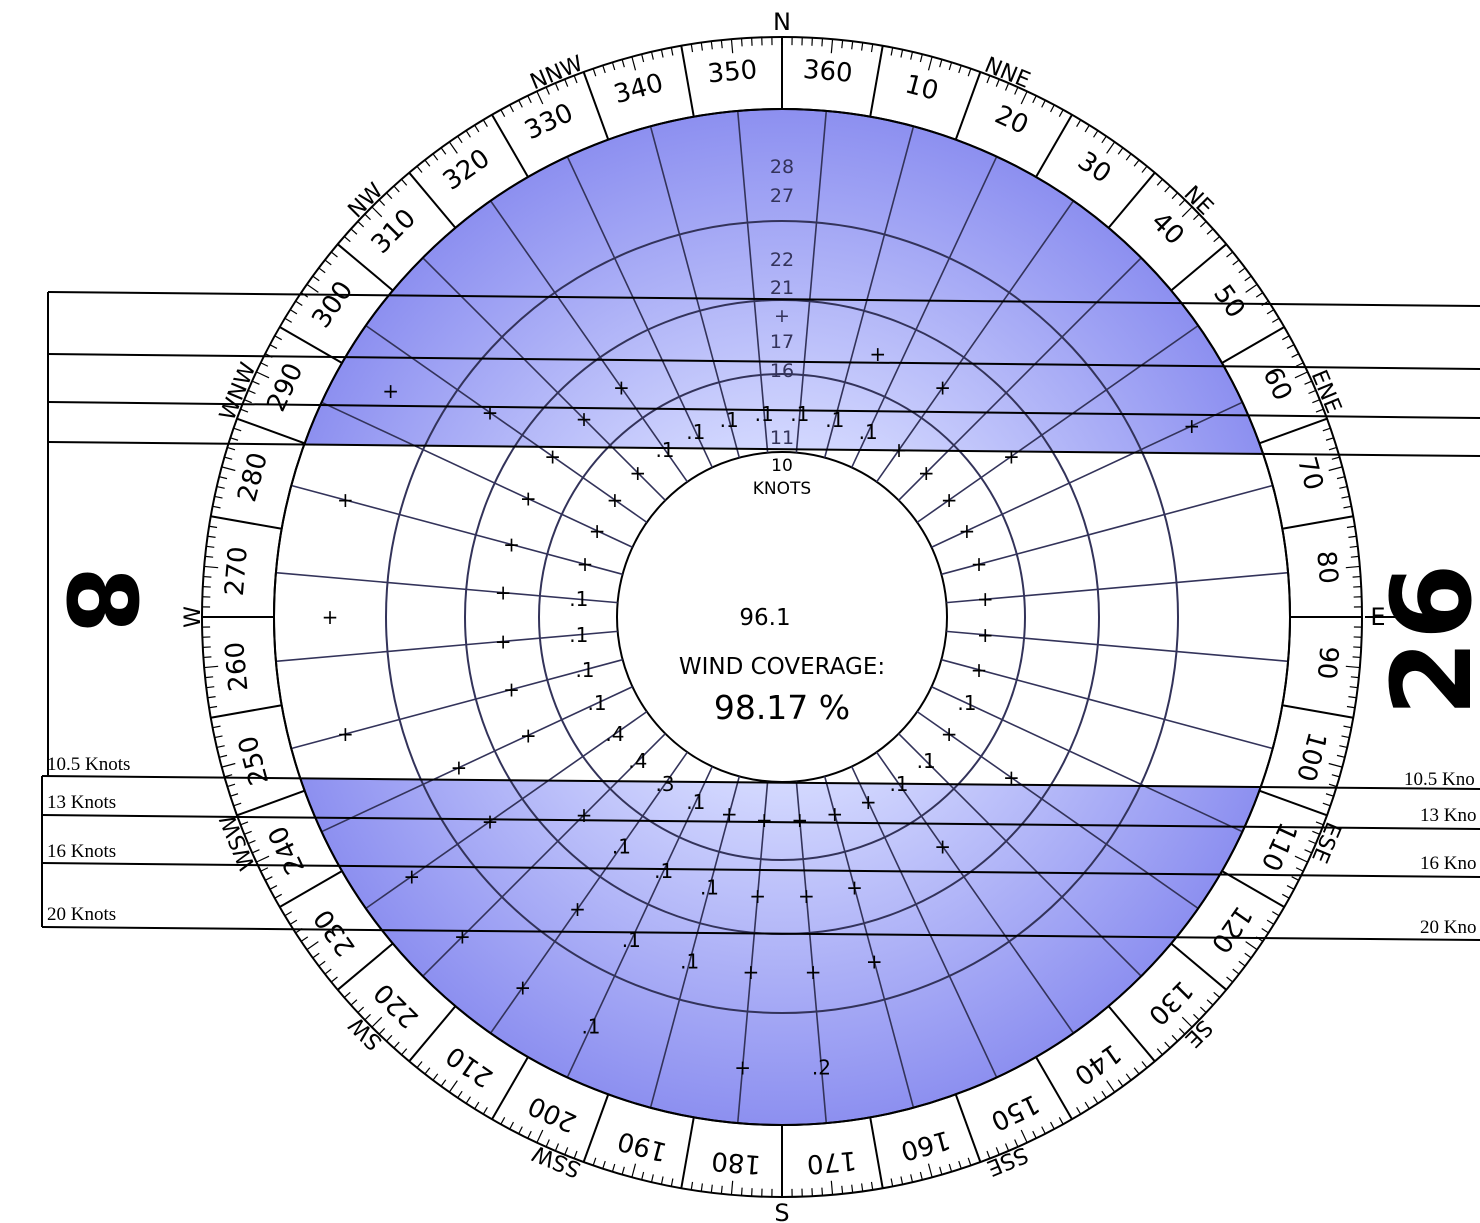 The width and height of the screenshot is (1480, 1223). I want to click on speed-ring-label: +, so click(782, 316).